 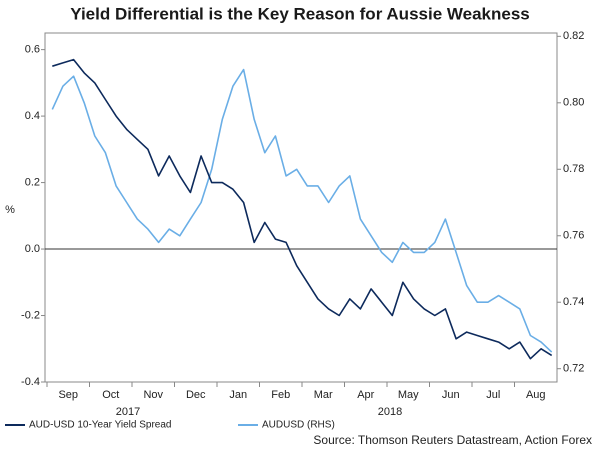 I want to click on y-tick-label: 0.6, so click(x=32, y=50).